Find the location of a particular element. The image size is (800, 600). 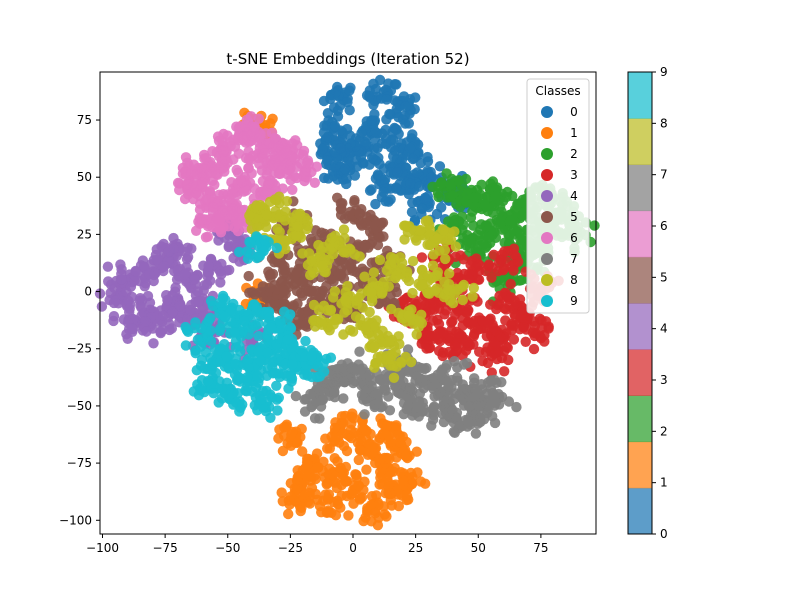

legend-label-0: 0 is located at coordinates (574, 112).